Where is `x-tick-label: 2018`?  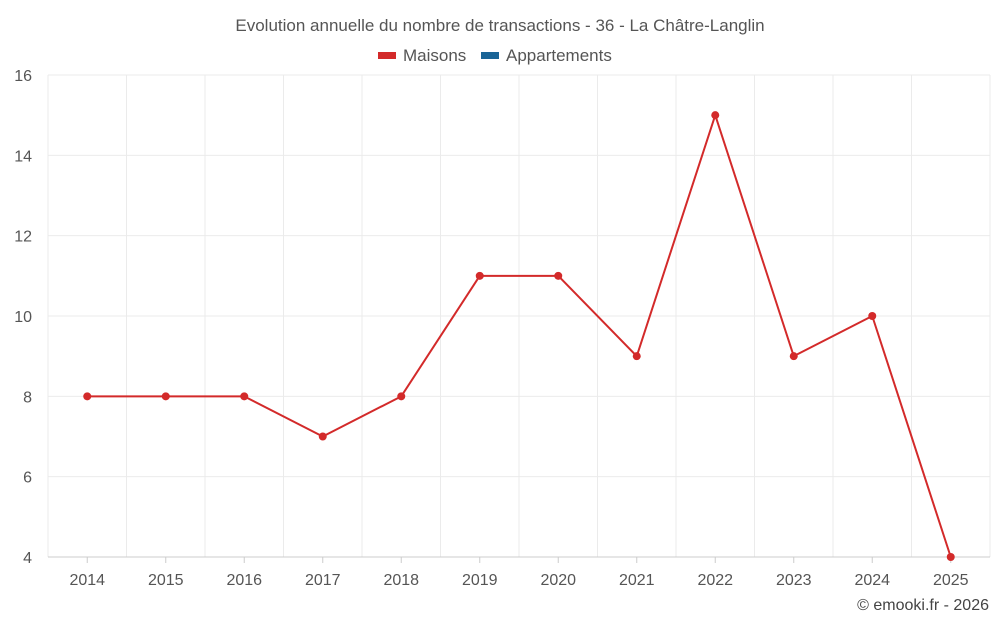 x-tick-label: 2018 is located at coordinates (401, 580).